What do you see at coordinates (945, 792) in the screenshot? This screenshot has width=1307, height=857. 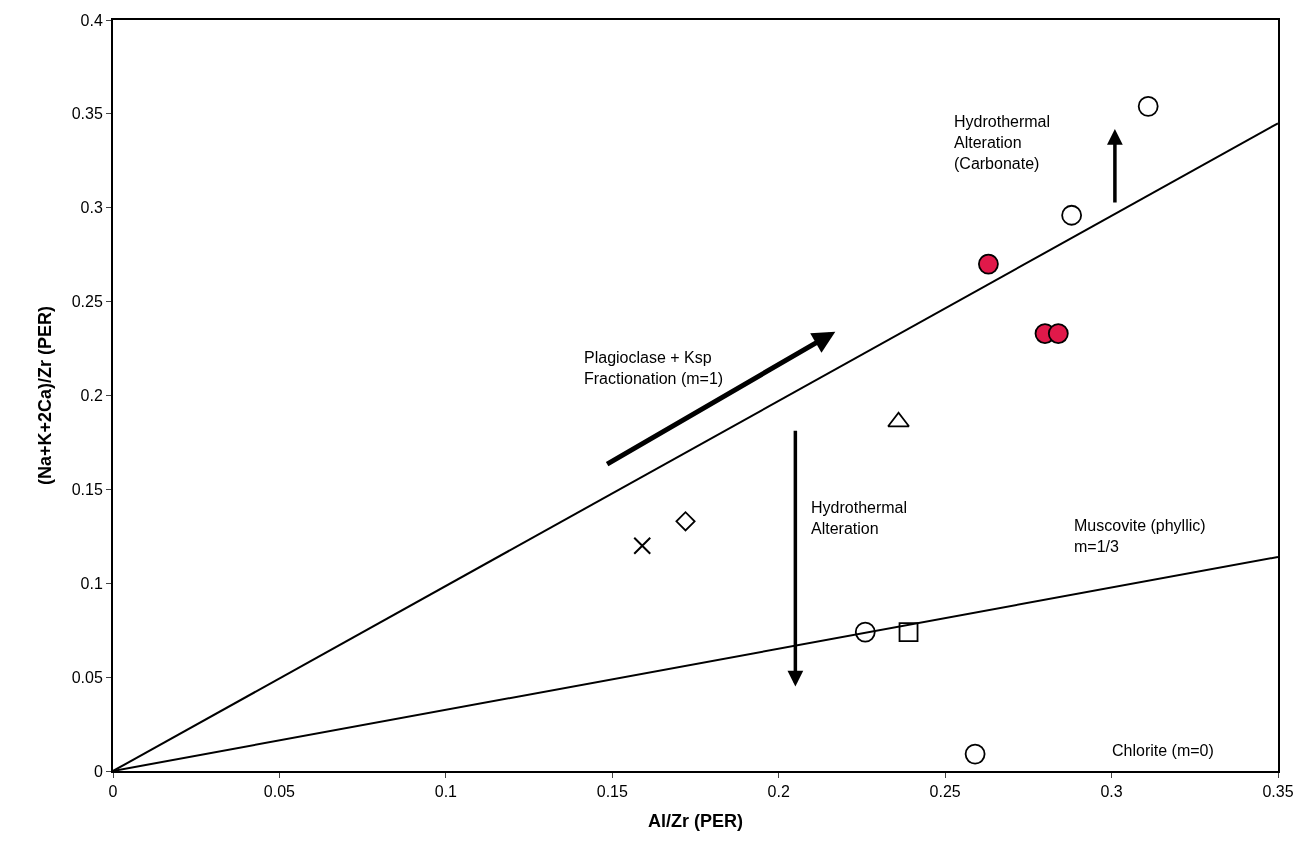 I see `x-tick-label: 0.25` at bounding box center [945, 792].